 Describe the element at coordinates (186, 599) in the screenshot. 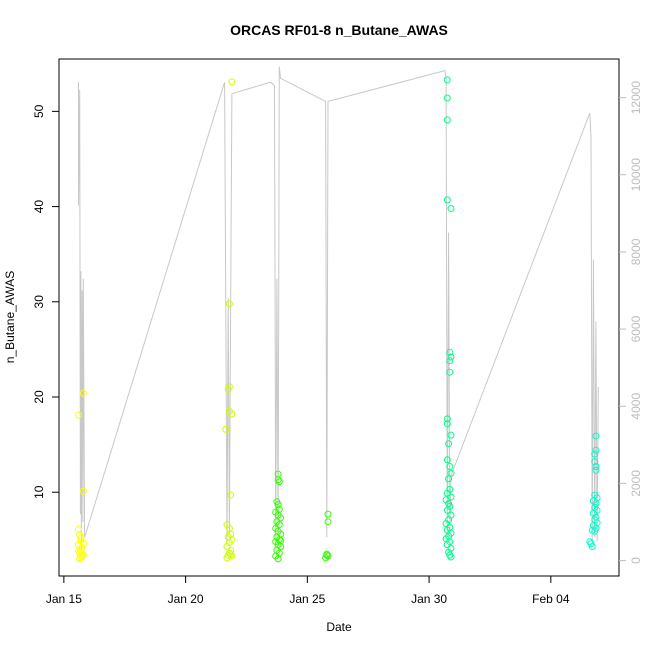

I see `x-tick-label: Jan 20` at that location.